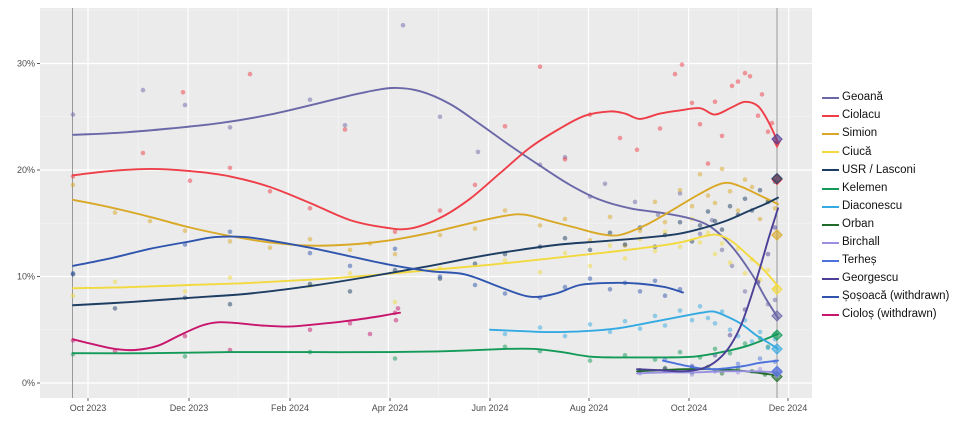 The image size is (960, 432). I want to click on legend-item: Ciolacu, so click(885, 116).